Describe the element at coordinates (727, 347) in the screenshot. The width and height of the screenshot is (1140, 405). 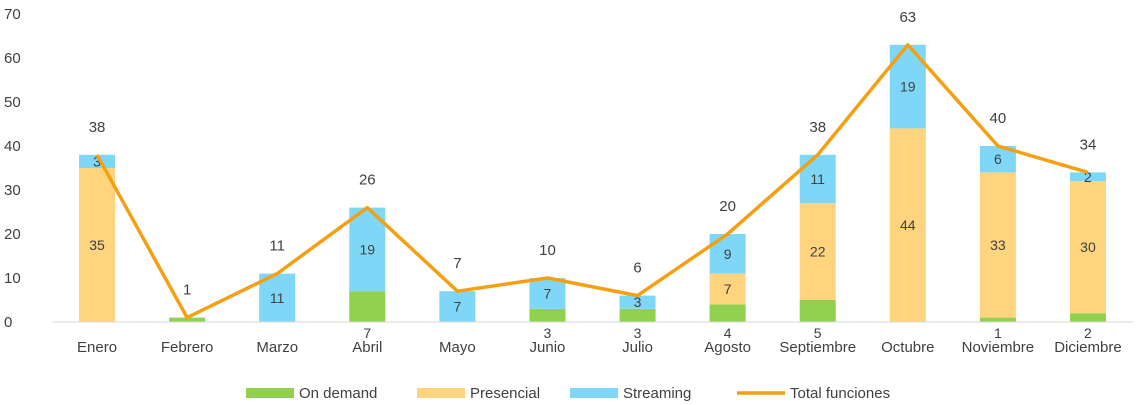
I see `x-tick-label: Agosto` at that location.